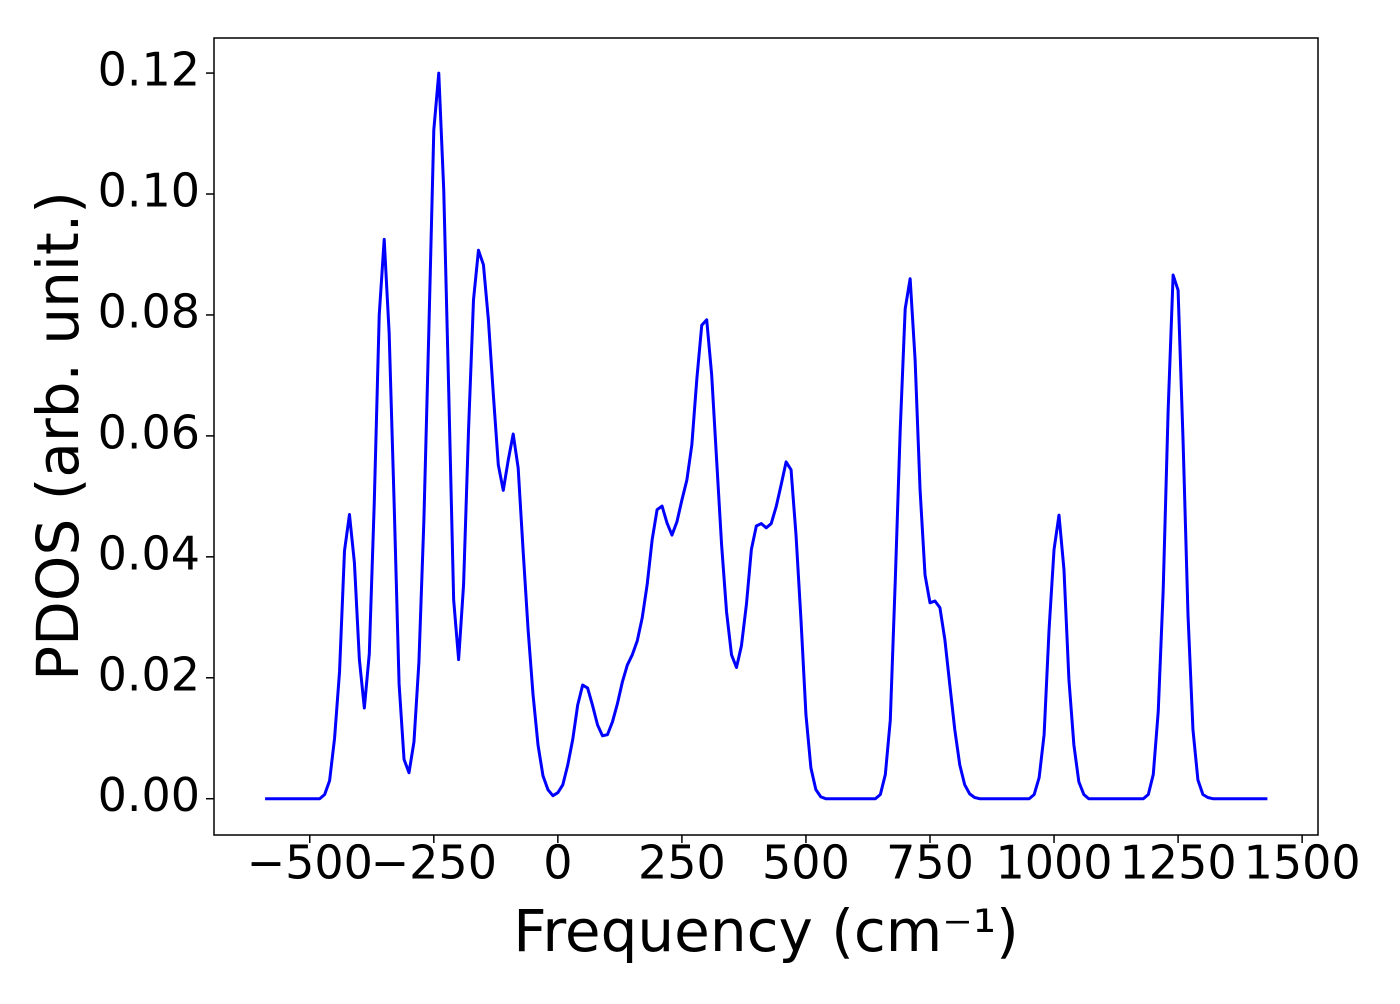 This screenshot has width=1400, height=1004. What do you see at coordinates (434, 863) in the screenshot?
I see `x-tick-label: −250` at bounding box center [434, 863].